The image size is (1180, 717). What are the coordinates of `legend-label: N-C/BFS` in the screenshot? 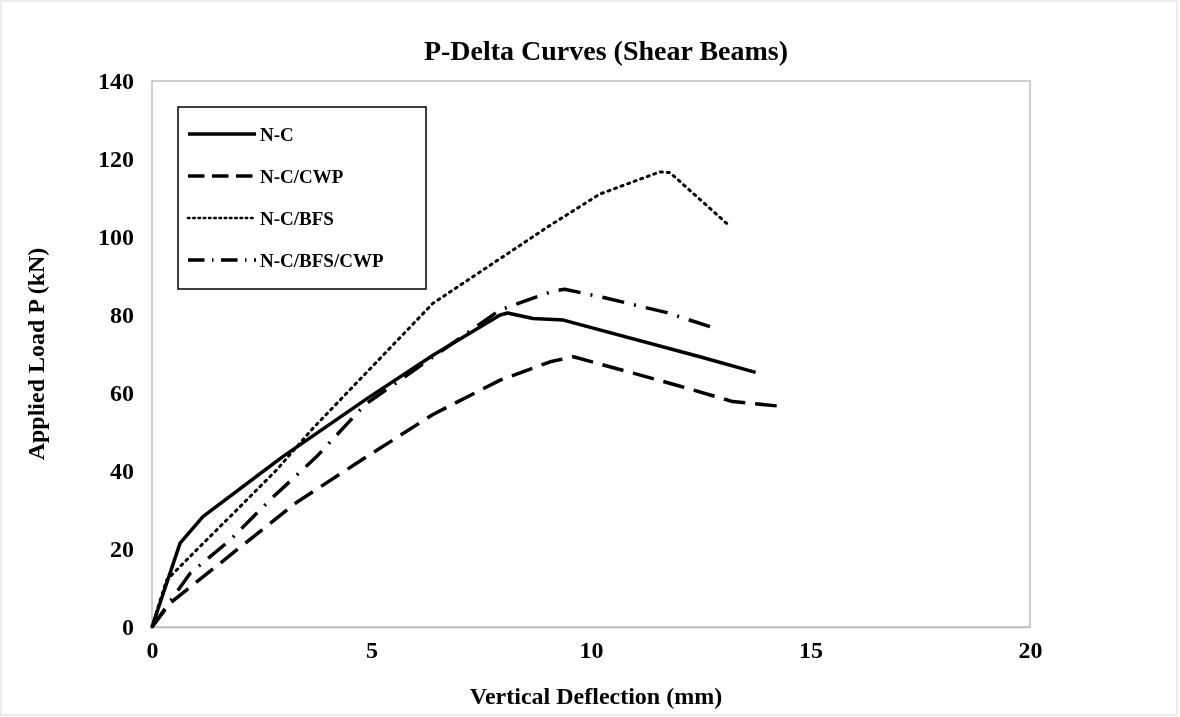 It's located at (297, 218).